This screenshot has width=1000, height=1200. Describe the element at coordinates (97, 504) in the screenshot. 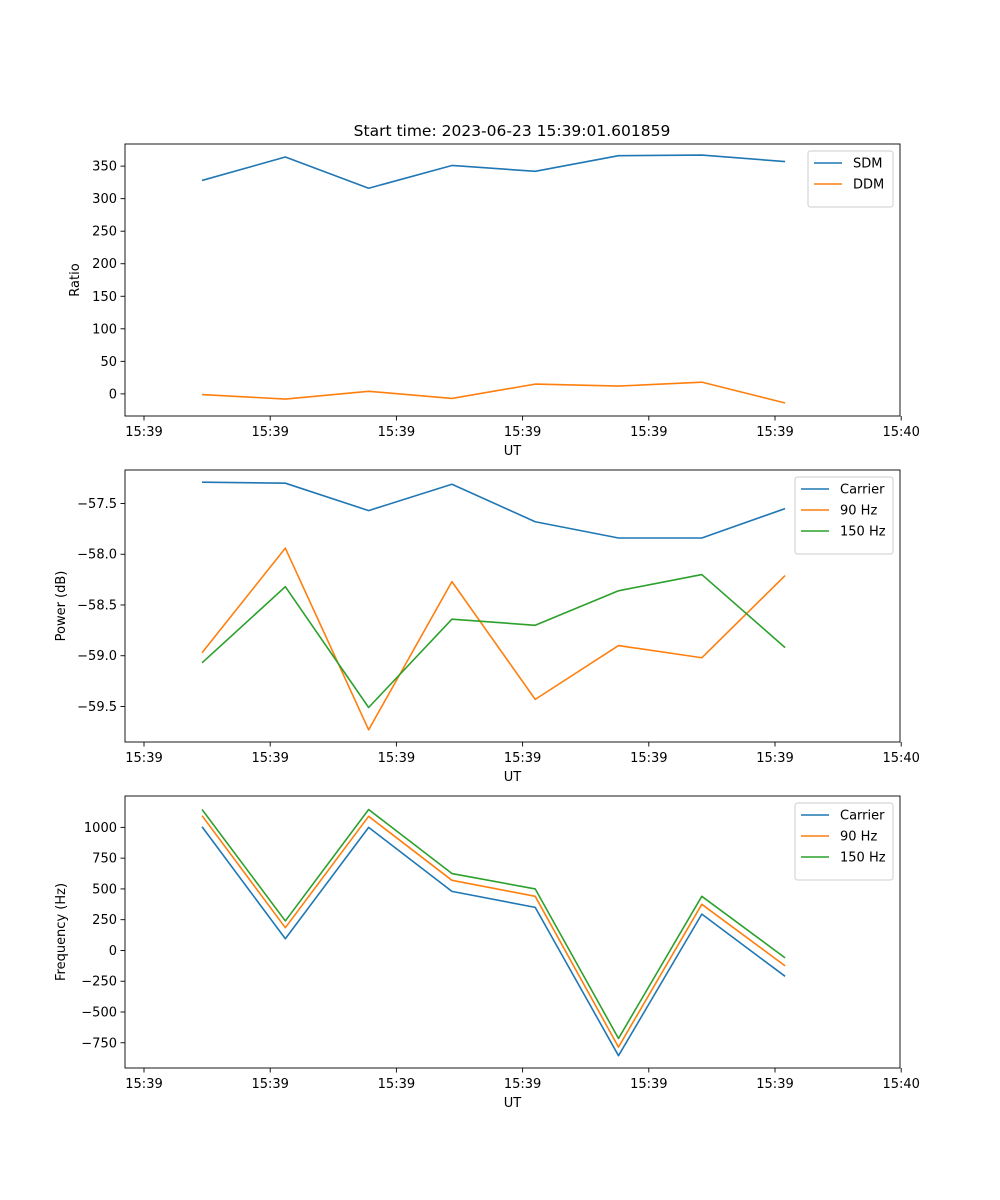

I see `y-tick-label: −57.5` at that location.